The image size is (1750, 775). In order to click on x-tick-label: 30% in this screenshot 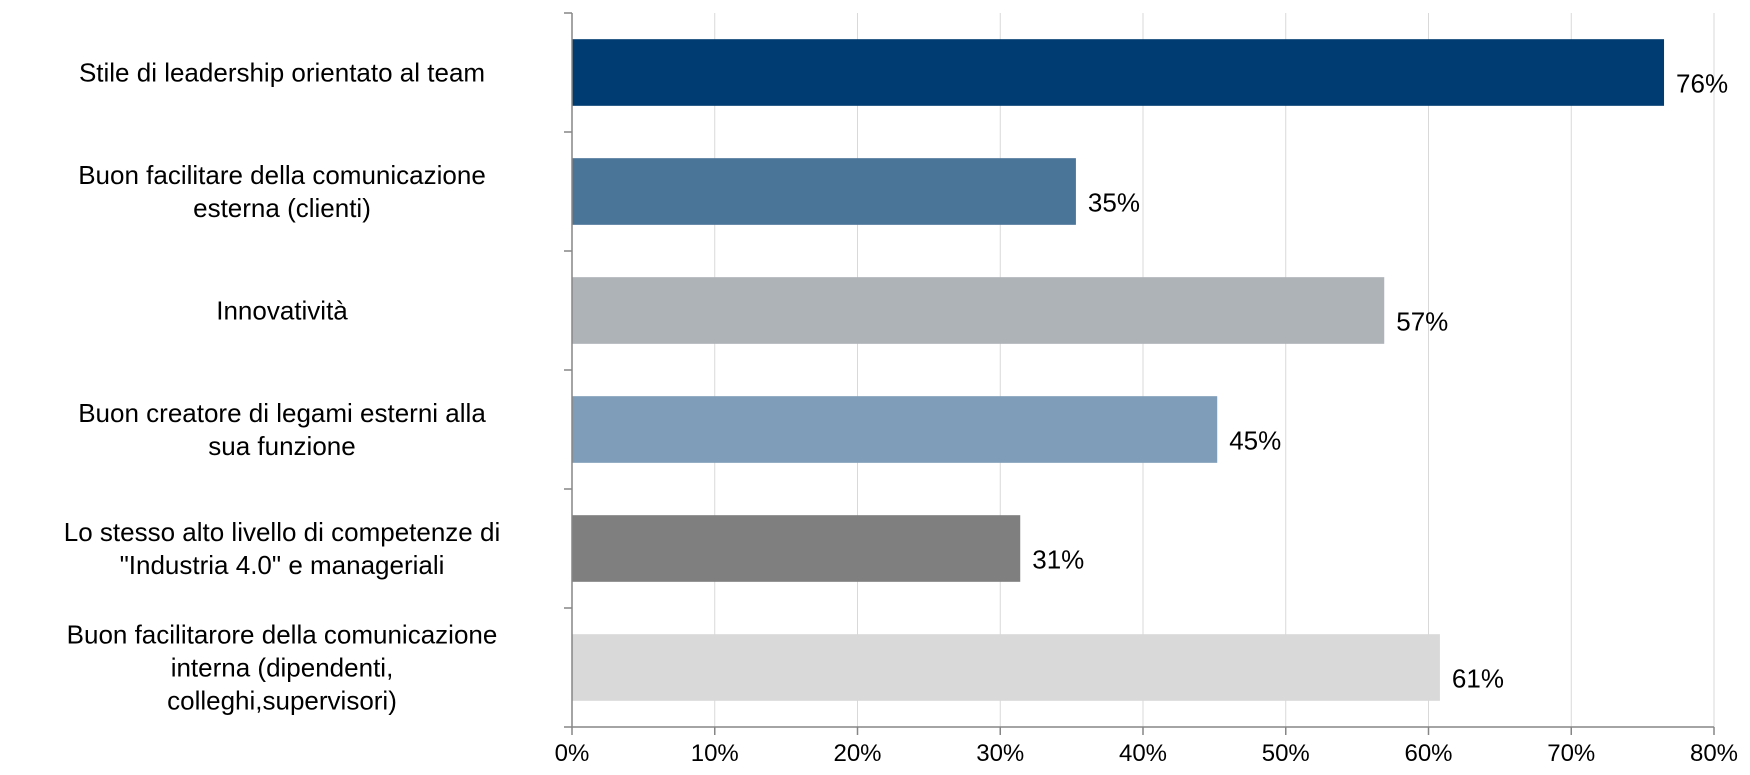, I will do `click(1000, 753)`.